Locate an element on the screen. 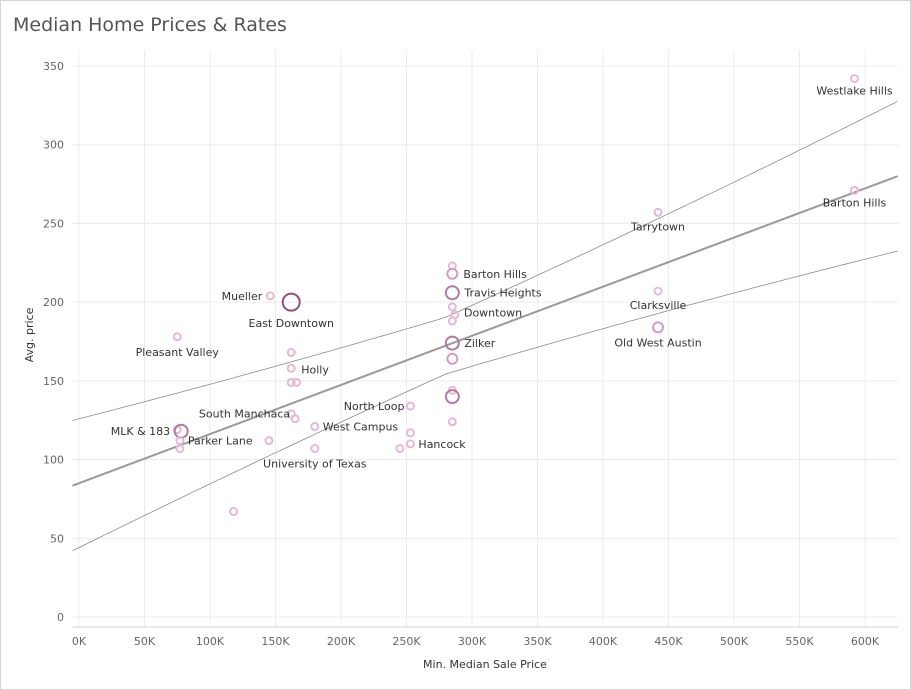 The image size is (911, 690). y-tick-label: 0 is located at coordinates (60, 617).